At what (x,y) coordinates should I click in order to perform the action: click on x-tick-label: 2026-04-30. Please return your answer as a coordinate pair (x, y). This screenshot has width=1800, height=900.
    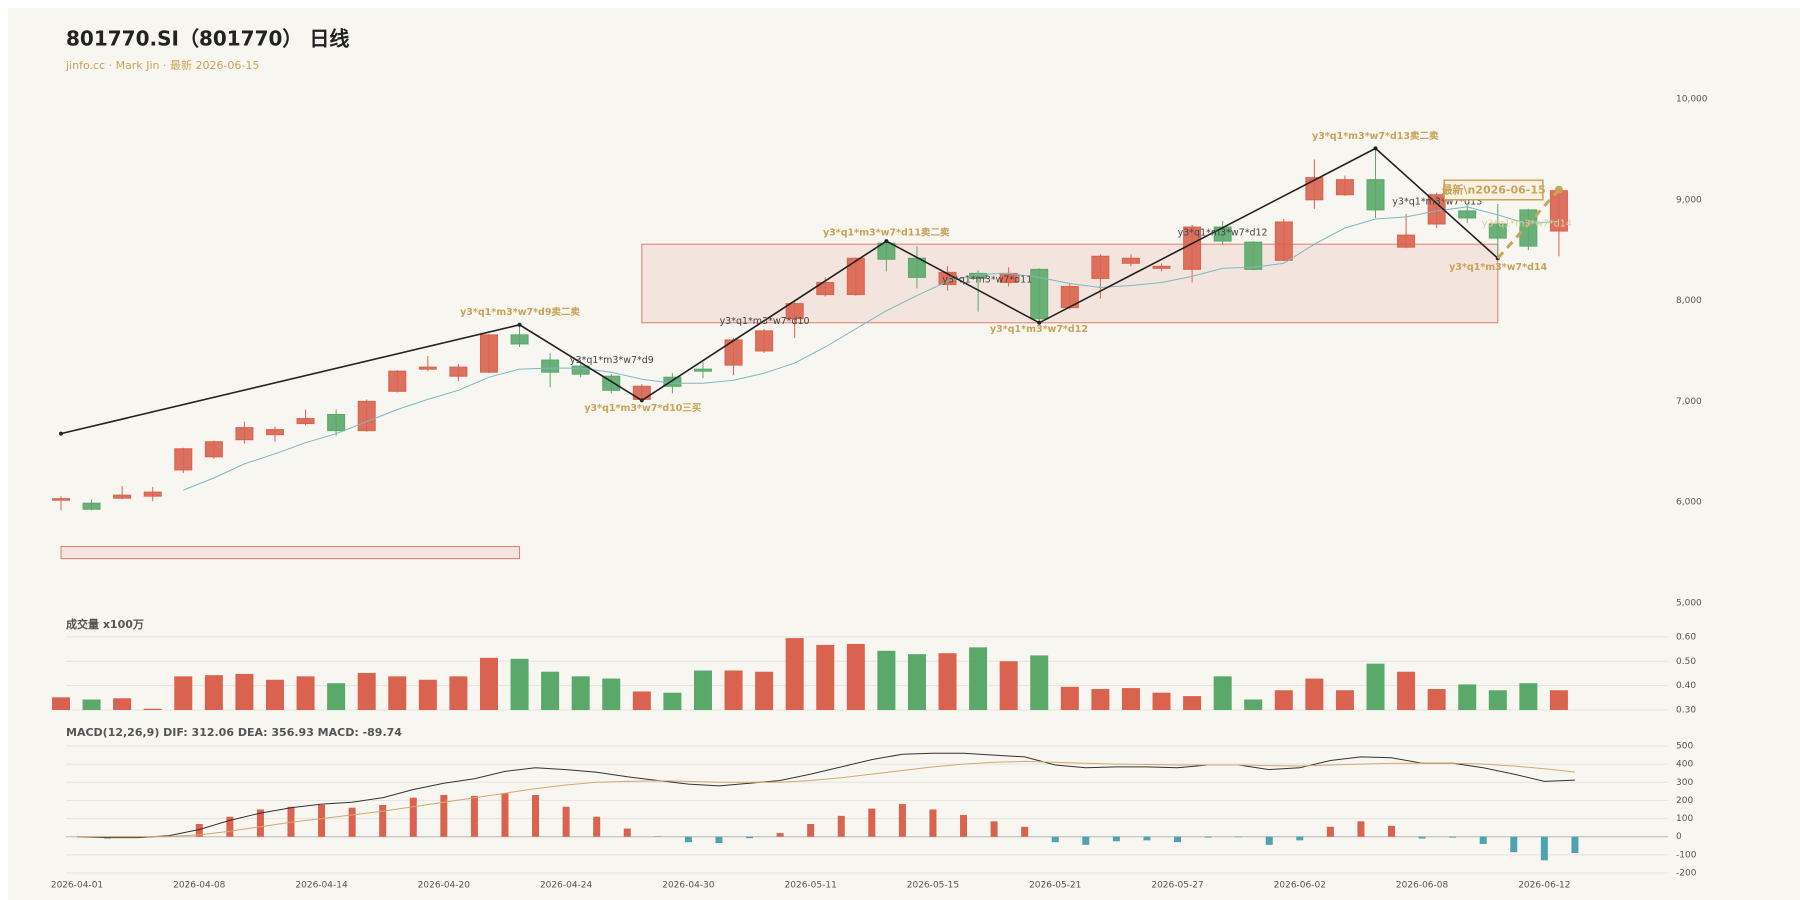
    Looking at the image, I should click on (688, 886).